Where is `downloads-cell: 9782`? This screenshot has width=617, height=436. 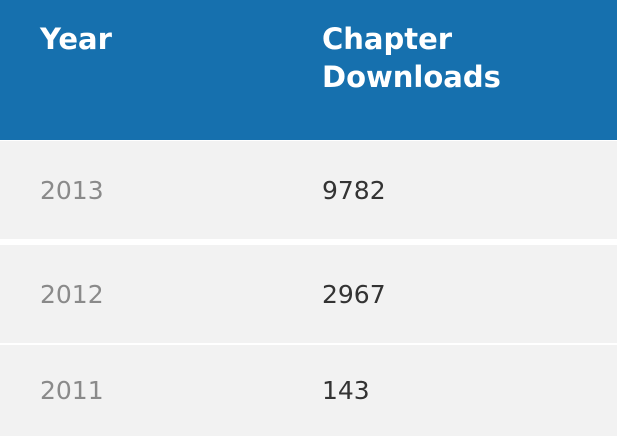 downloads-cell: 9782 is located at coordinates (354, 190).